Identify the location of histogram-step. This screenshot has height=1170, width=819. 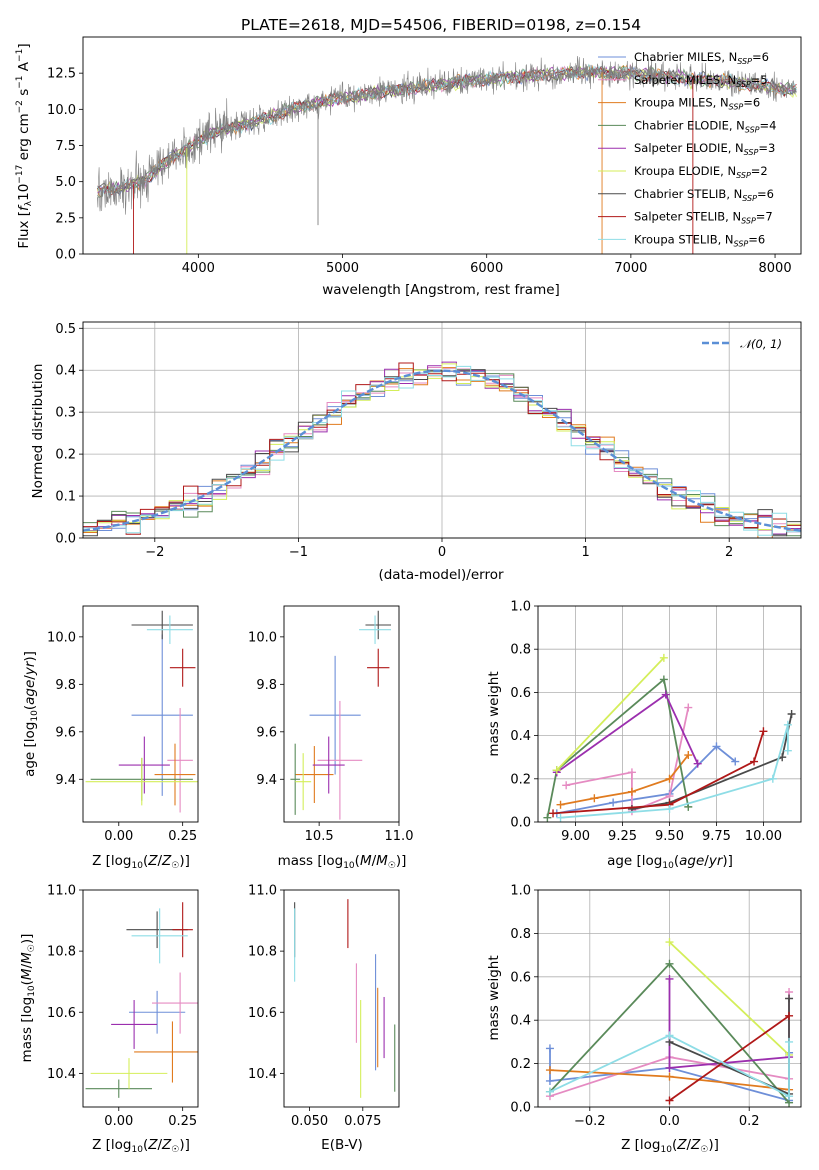
(442, 453).